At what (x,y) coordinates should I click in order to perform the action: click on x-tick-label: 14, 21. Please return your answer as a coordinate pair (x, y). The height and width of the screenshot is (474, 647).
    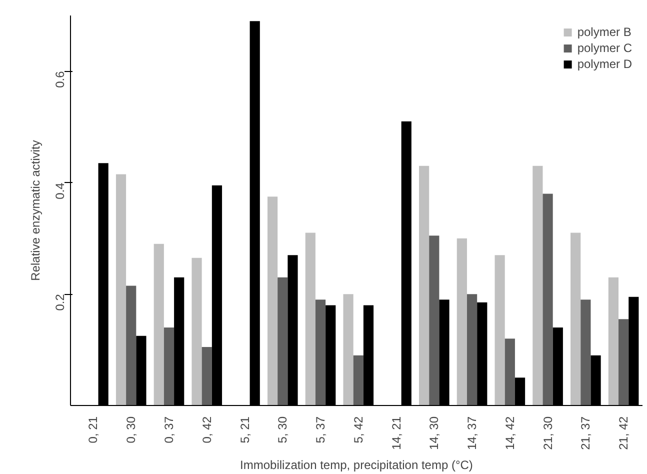
    Looking at the image, I should click on (396, 433).